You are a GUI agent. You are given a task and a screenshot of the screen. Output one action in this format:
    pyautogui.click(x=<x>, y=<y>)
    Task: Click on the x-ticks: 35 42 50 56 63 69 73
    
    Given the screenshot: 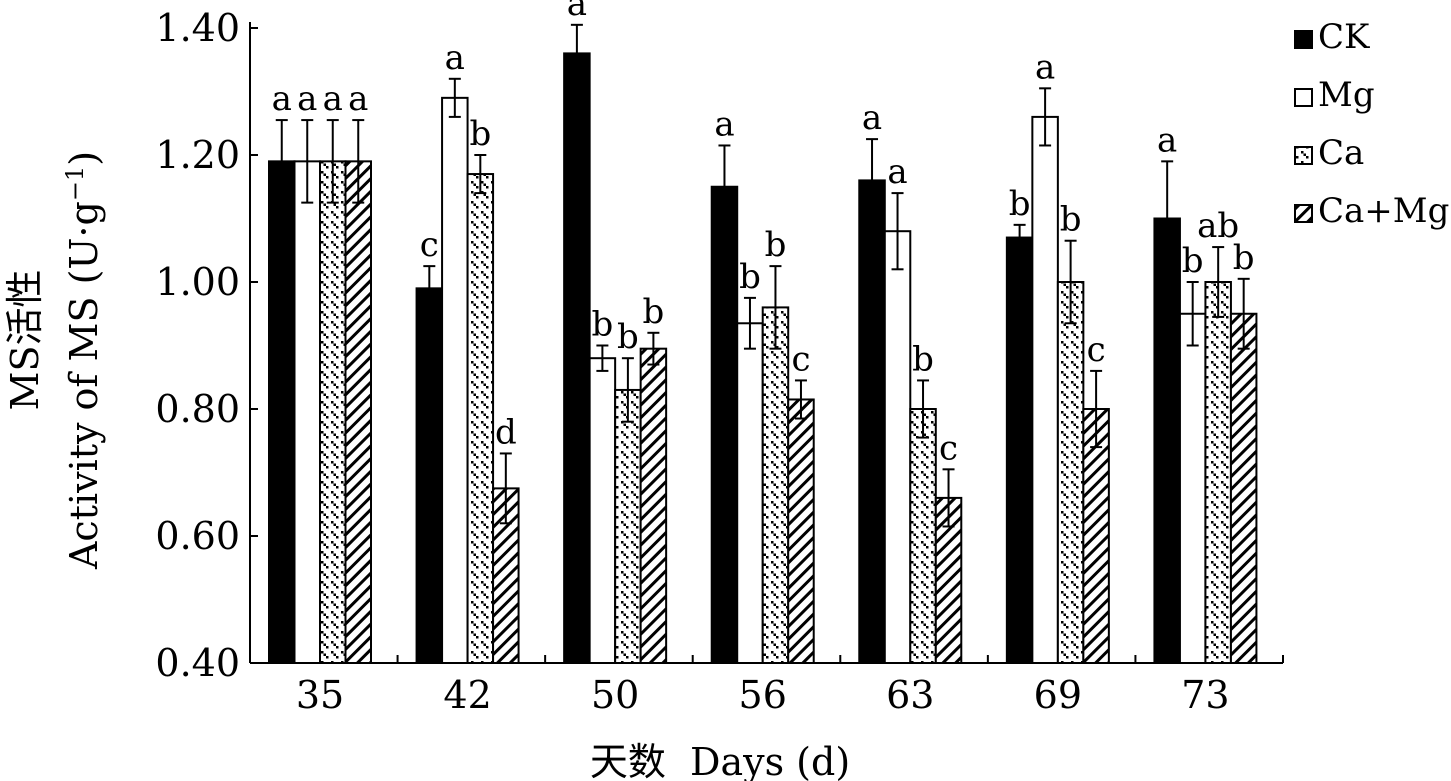 What is the action you would take?
    pyautogui.click(x=763, y=686)
    